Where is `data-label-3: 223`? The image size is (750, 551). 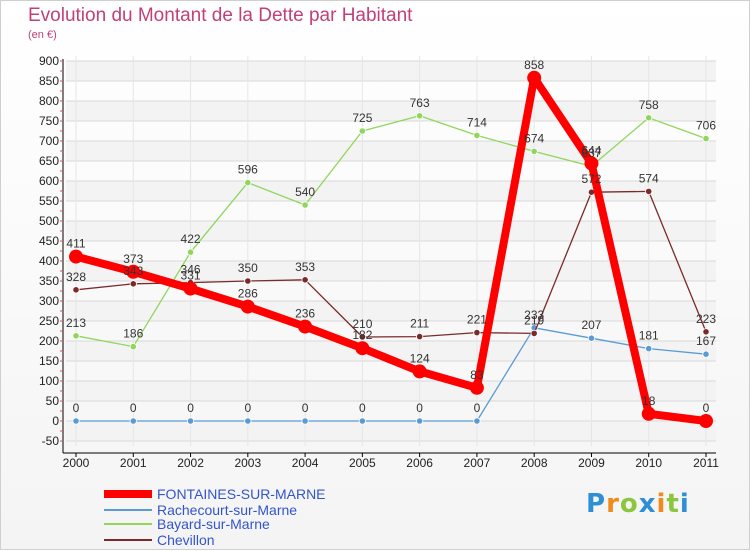
data-label-3: 223 is located at coordinates (706, 319).